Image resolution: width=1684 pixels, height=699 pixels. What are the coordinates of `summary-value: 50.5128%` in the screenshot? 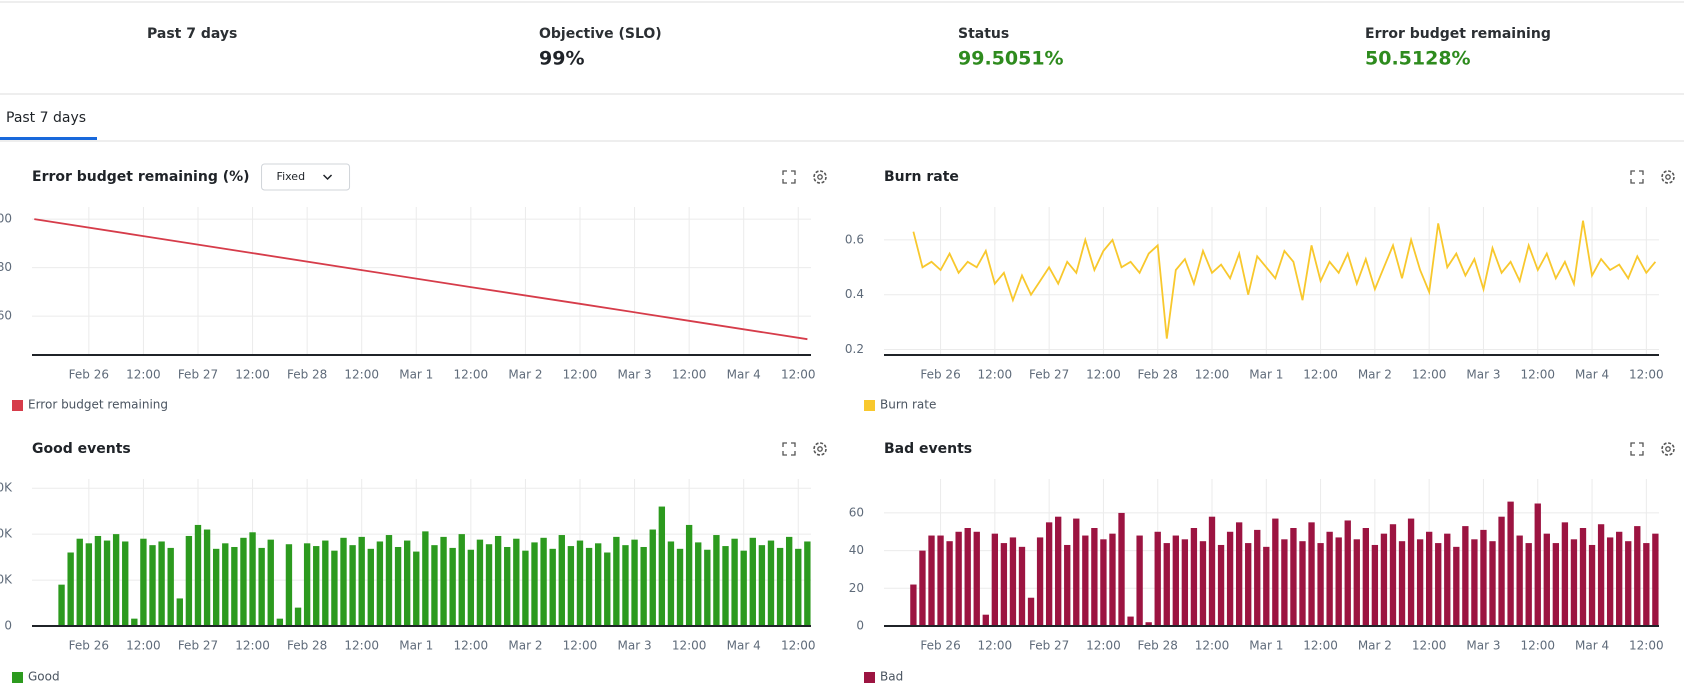 It's located at (1418, 59).